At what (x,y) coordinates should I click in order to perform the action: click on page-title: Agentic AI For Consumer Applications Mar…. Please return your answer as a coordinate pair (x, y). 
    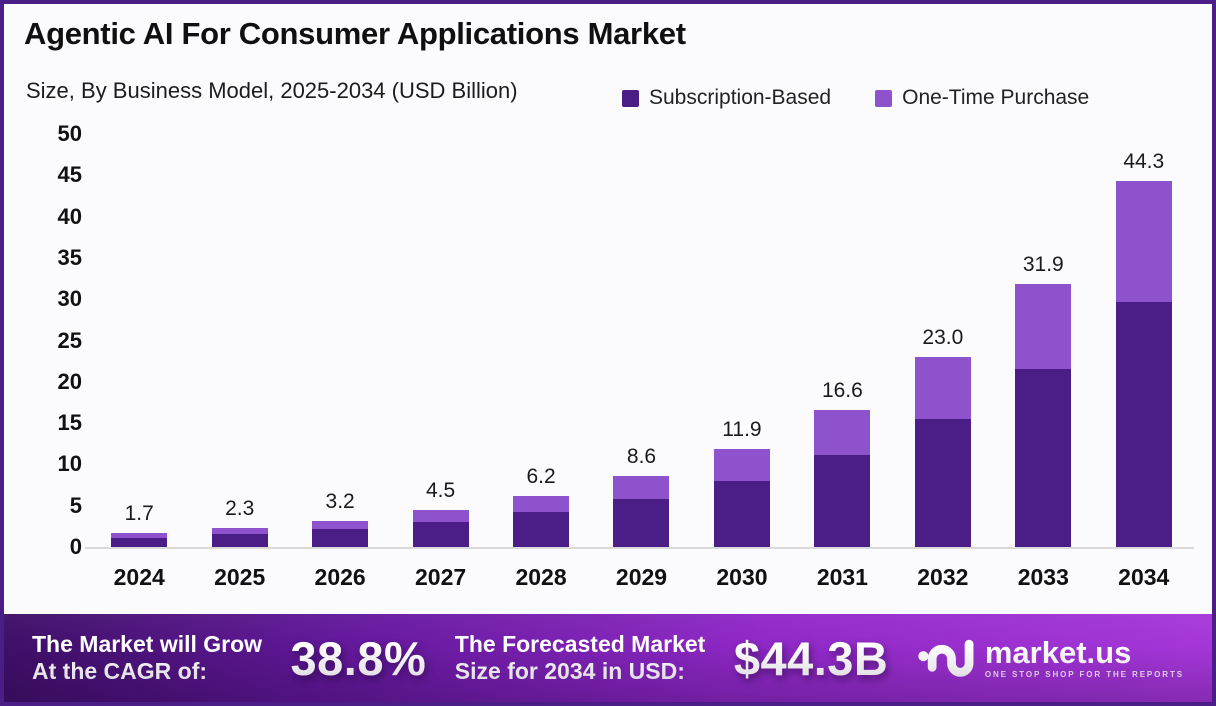
    Looking at the image, I should click on (355, 33).